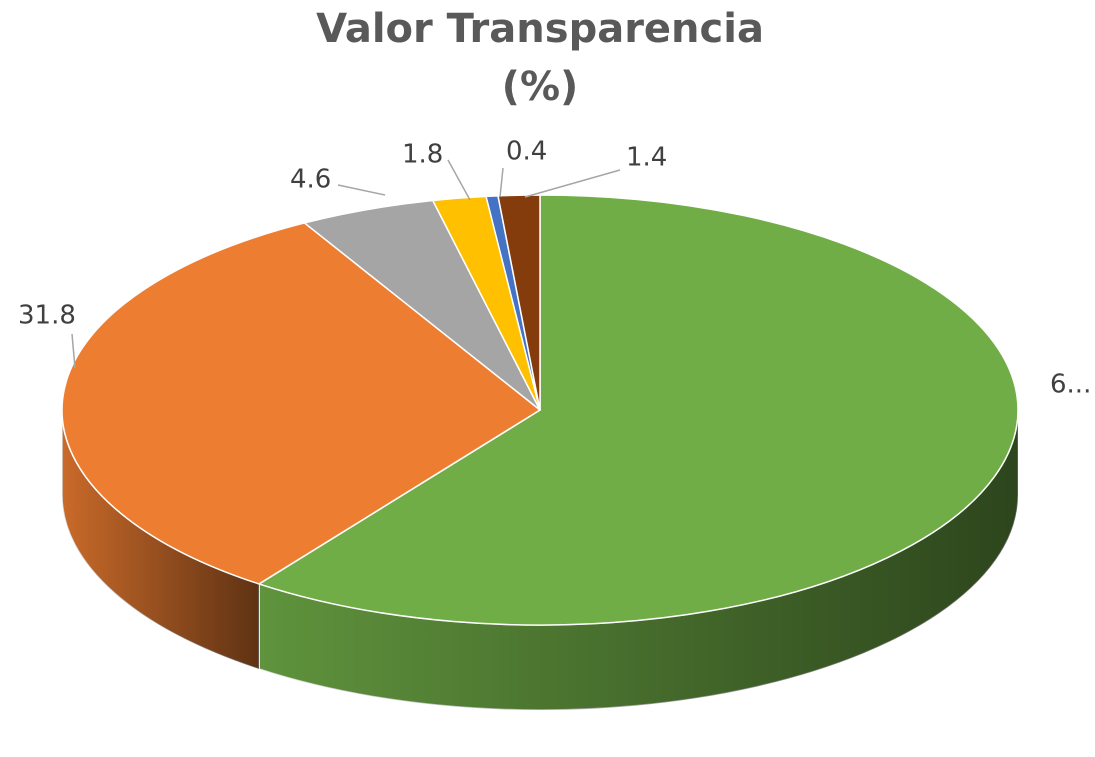 The height and width of the screenshot is (757, 1095). Describe the element at coordinates (526, 152) in the screenshot. I see `data-label: 0.4` at that location.